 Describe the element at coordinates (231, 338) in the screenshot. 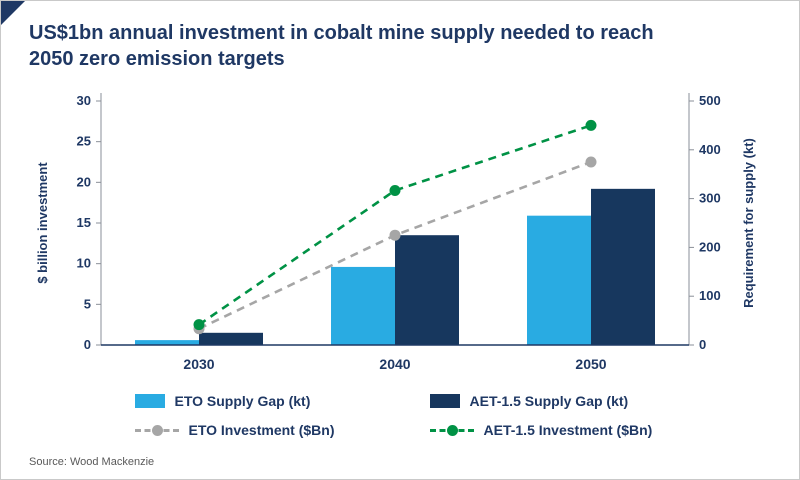

I see `bar-aet-2030` at that location.